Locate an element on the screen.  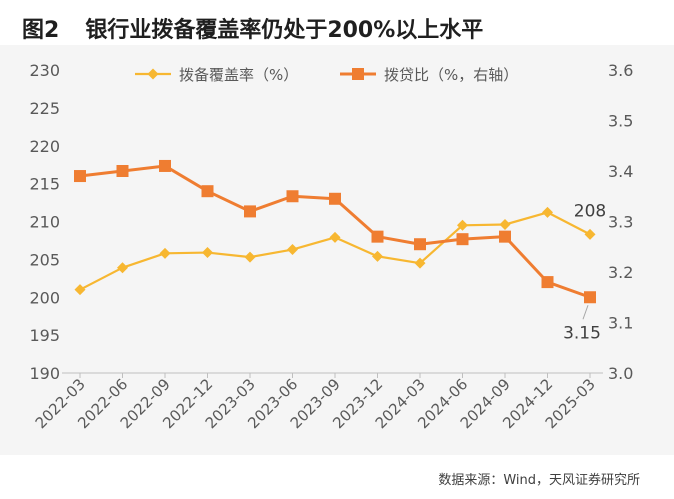
y-left-tick-label: 215 is located at coordinates (44, 184).